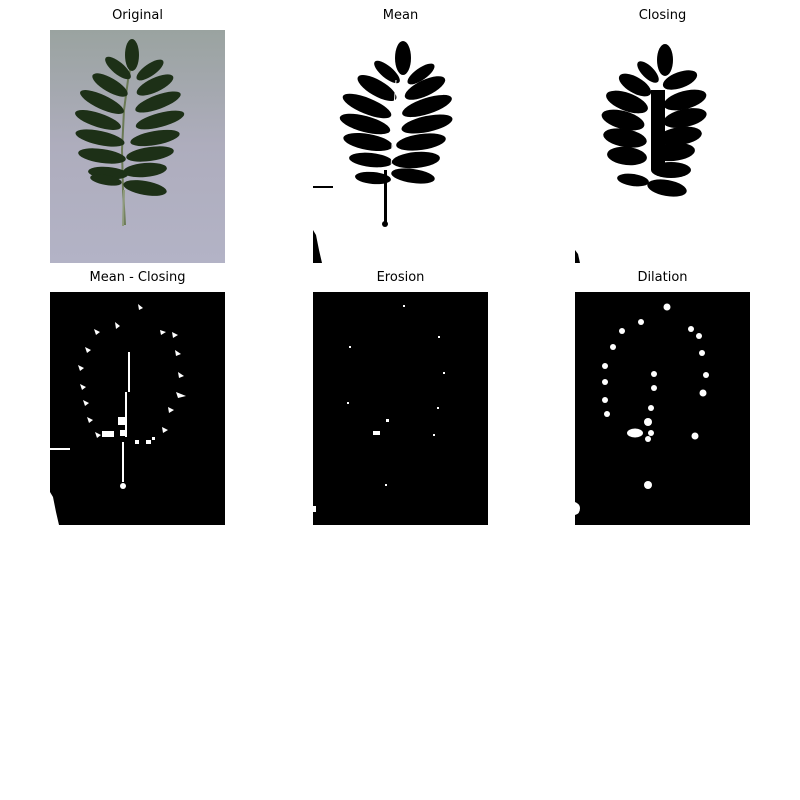 This screenshot has height=800, width=800. Describe the element at coordinates (662, 15) in the screenshot. I see `panel-title: Closing` at that location.